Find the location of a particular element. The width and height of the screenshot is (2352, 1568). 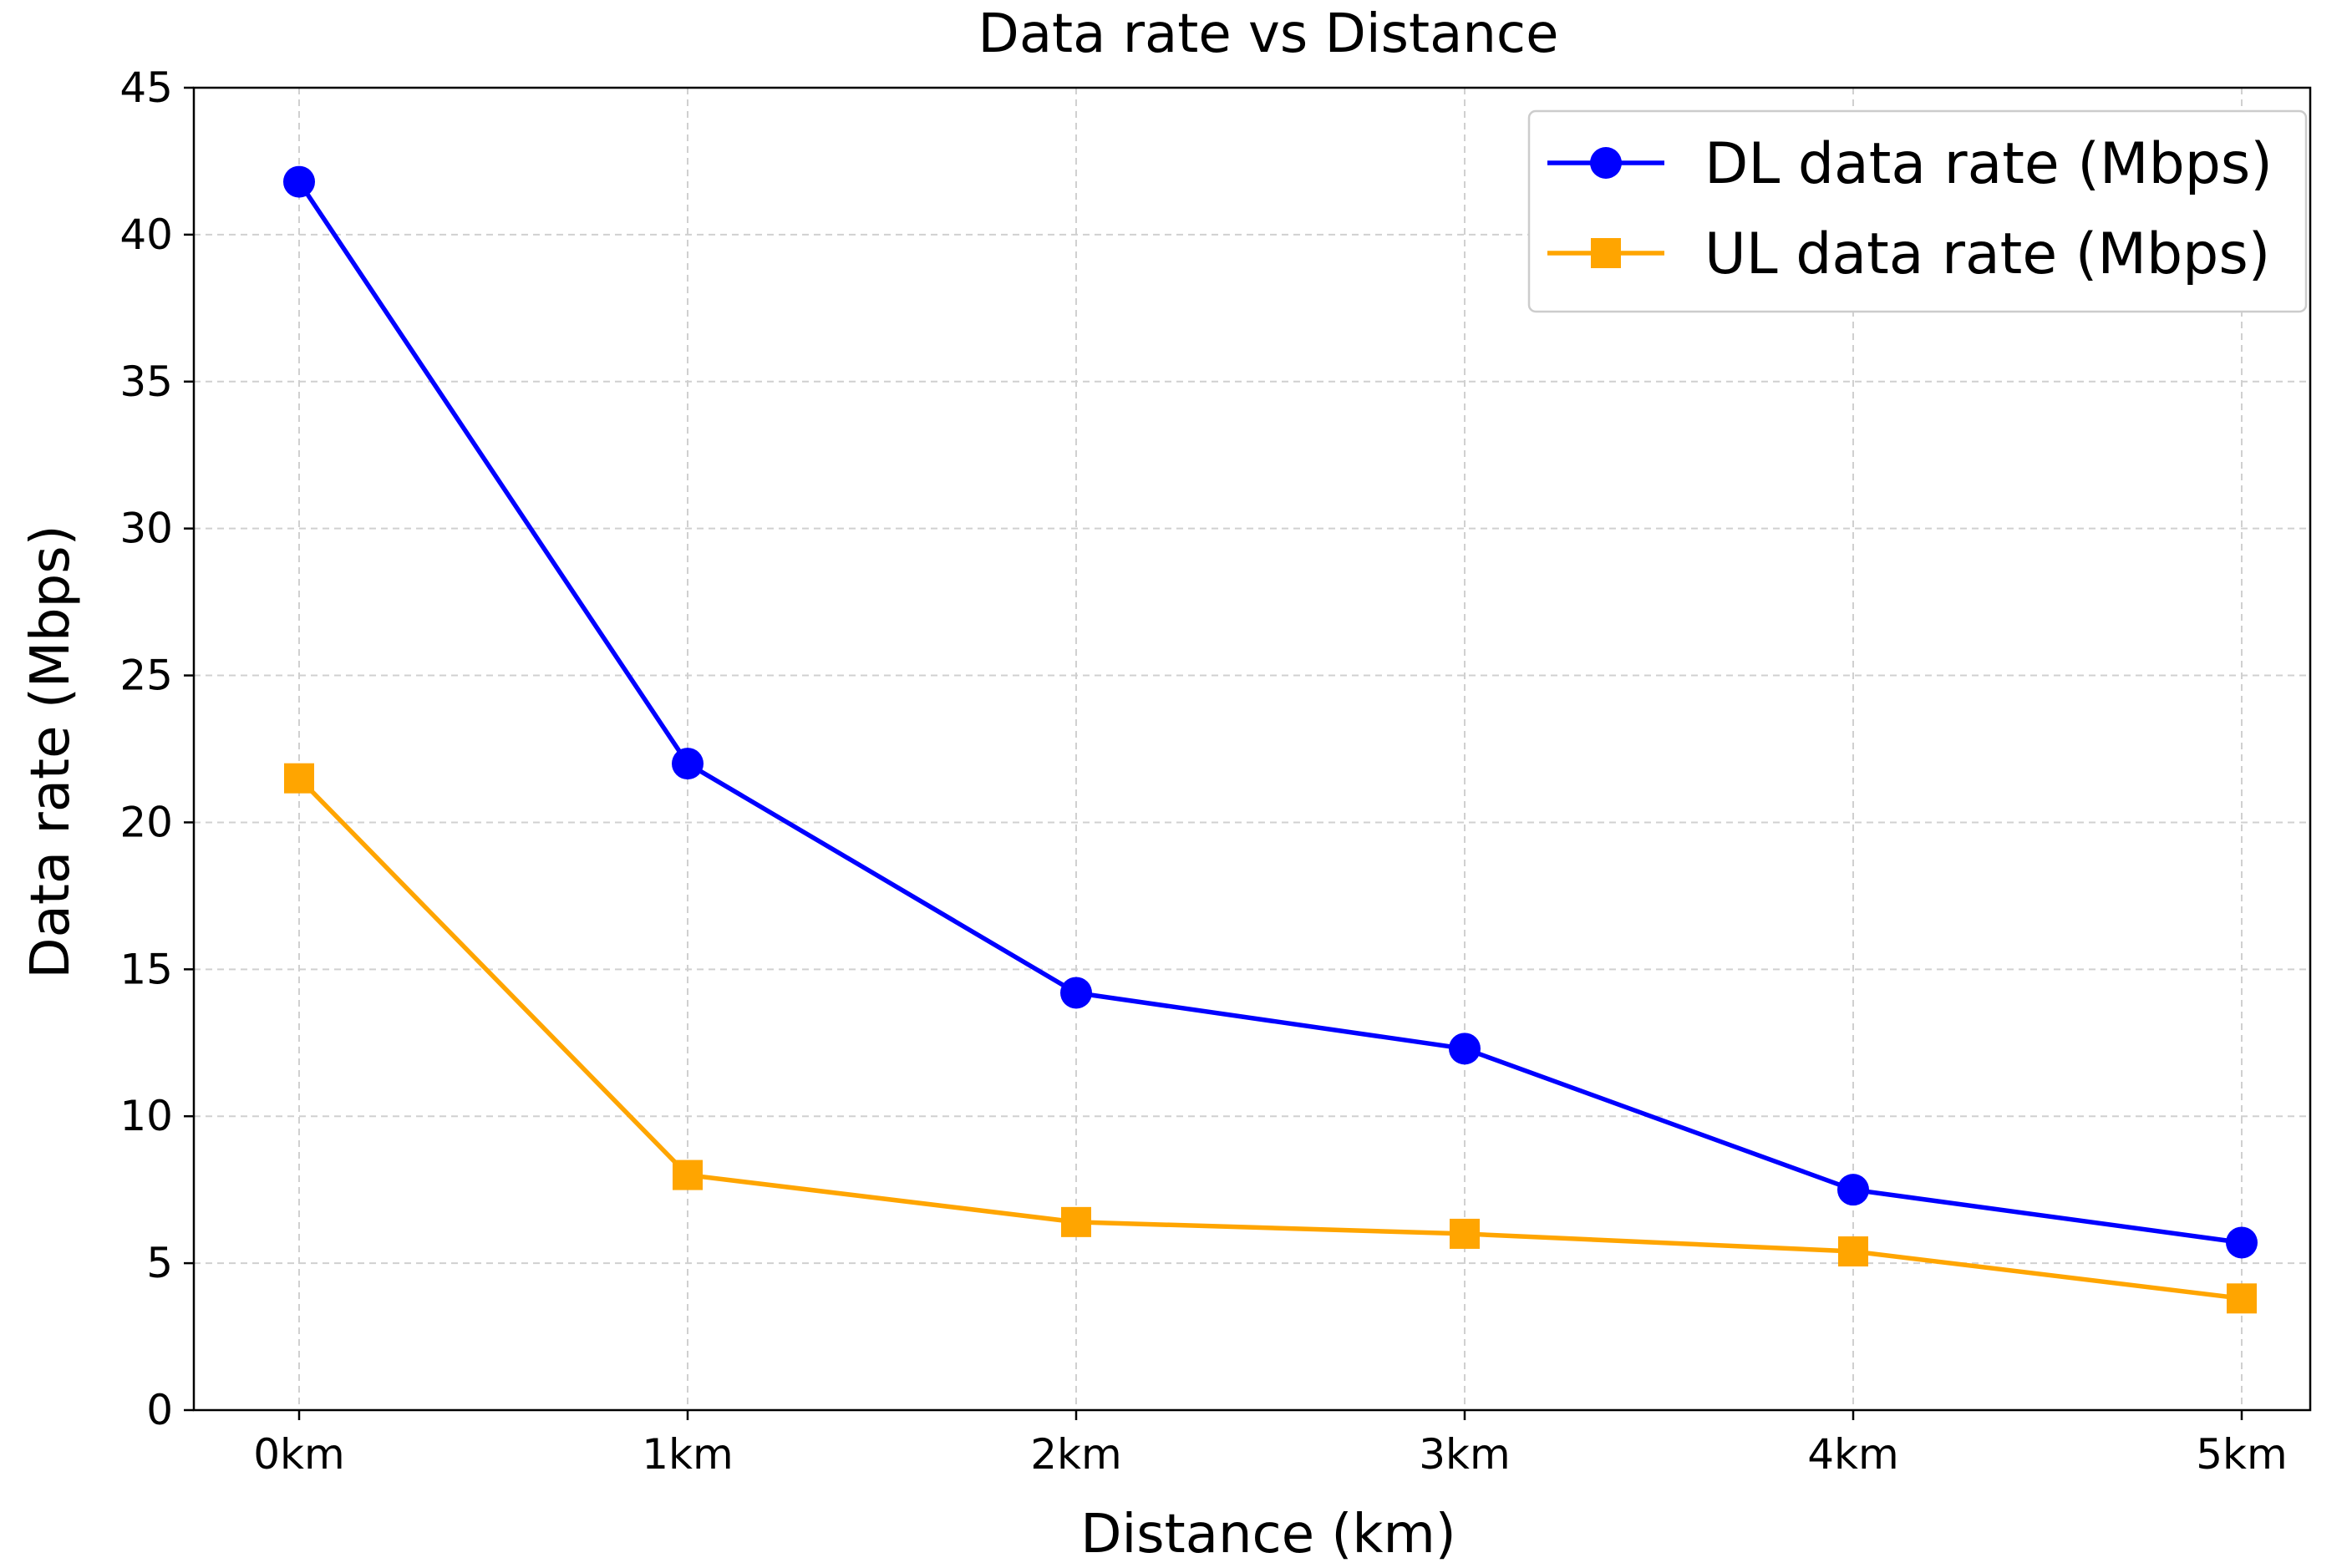

y-tick-label: 10 is located at coordinates (146, 1116).